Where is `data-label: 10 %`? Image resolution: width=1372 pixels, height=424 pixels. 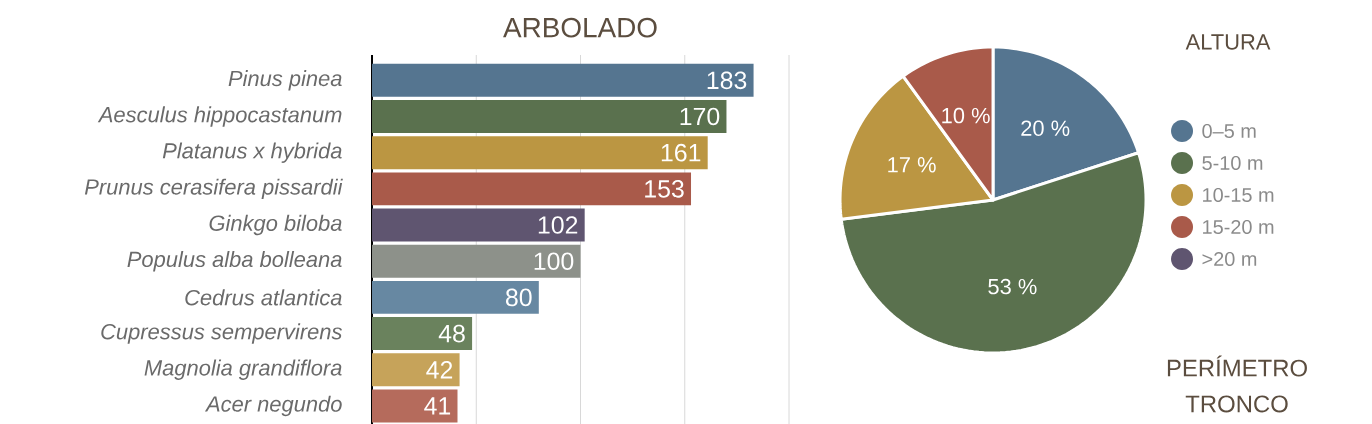 data-label: 10 % is located at coordinates (966, 115).